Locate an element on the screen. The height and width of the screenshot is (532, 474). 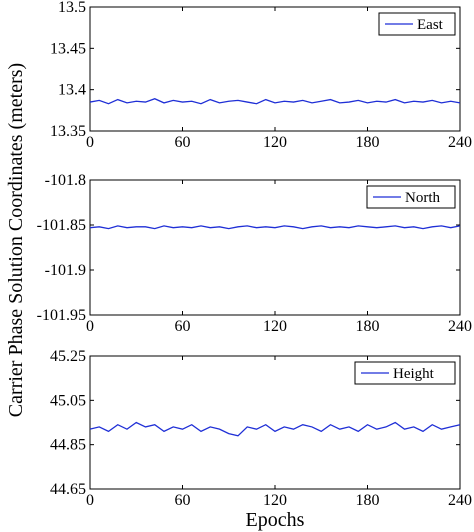
y-tick-label: -101.85 is located at coordinates (61, 225).